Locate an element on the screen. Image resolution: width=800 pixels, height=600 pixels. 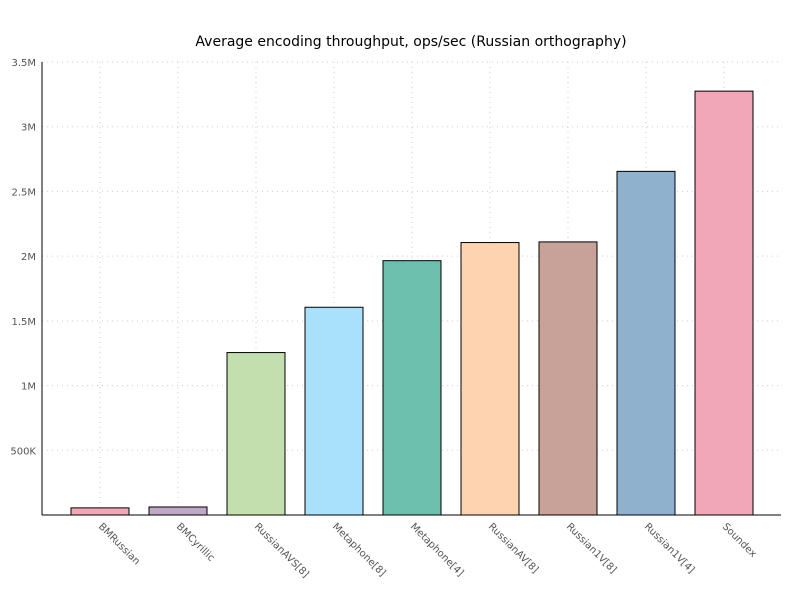
x-tick-label: RussianAV[8] is located at coordinates (513, 548).